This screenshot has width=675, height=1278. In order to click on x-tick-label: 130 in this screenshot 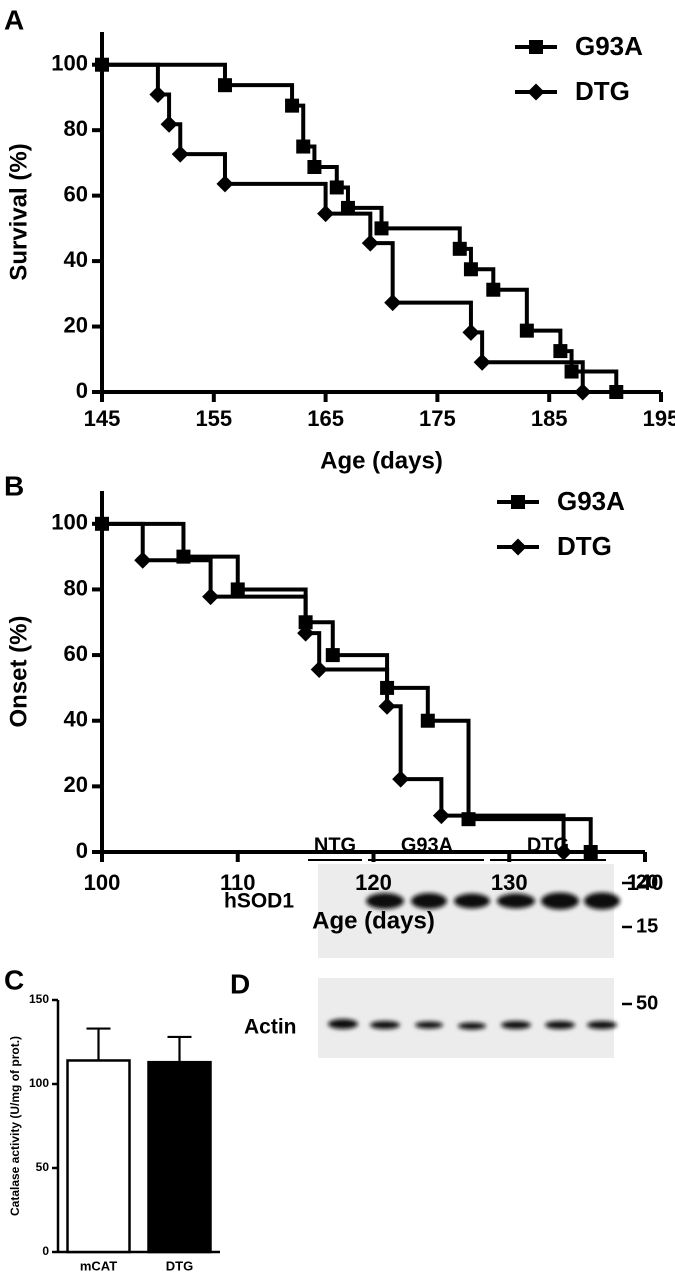, I will do `click(509, 882)`.